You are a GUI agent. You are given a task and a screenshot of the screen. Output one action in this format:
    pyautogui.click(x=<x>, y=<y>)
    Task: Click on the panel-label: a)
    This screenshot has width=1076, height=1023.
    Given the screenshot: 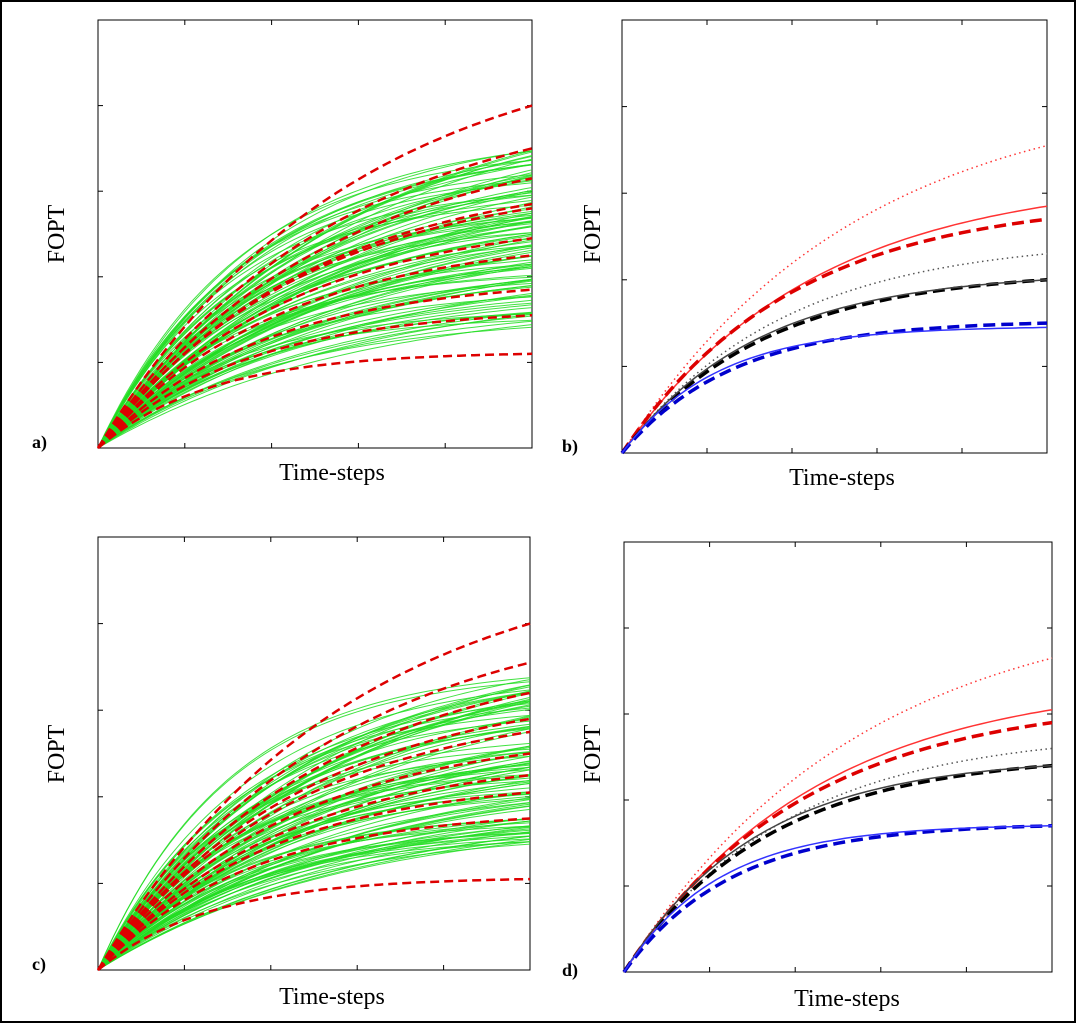 What is the action you would take?
    pyautogui.click(x=39, y=442)
    